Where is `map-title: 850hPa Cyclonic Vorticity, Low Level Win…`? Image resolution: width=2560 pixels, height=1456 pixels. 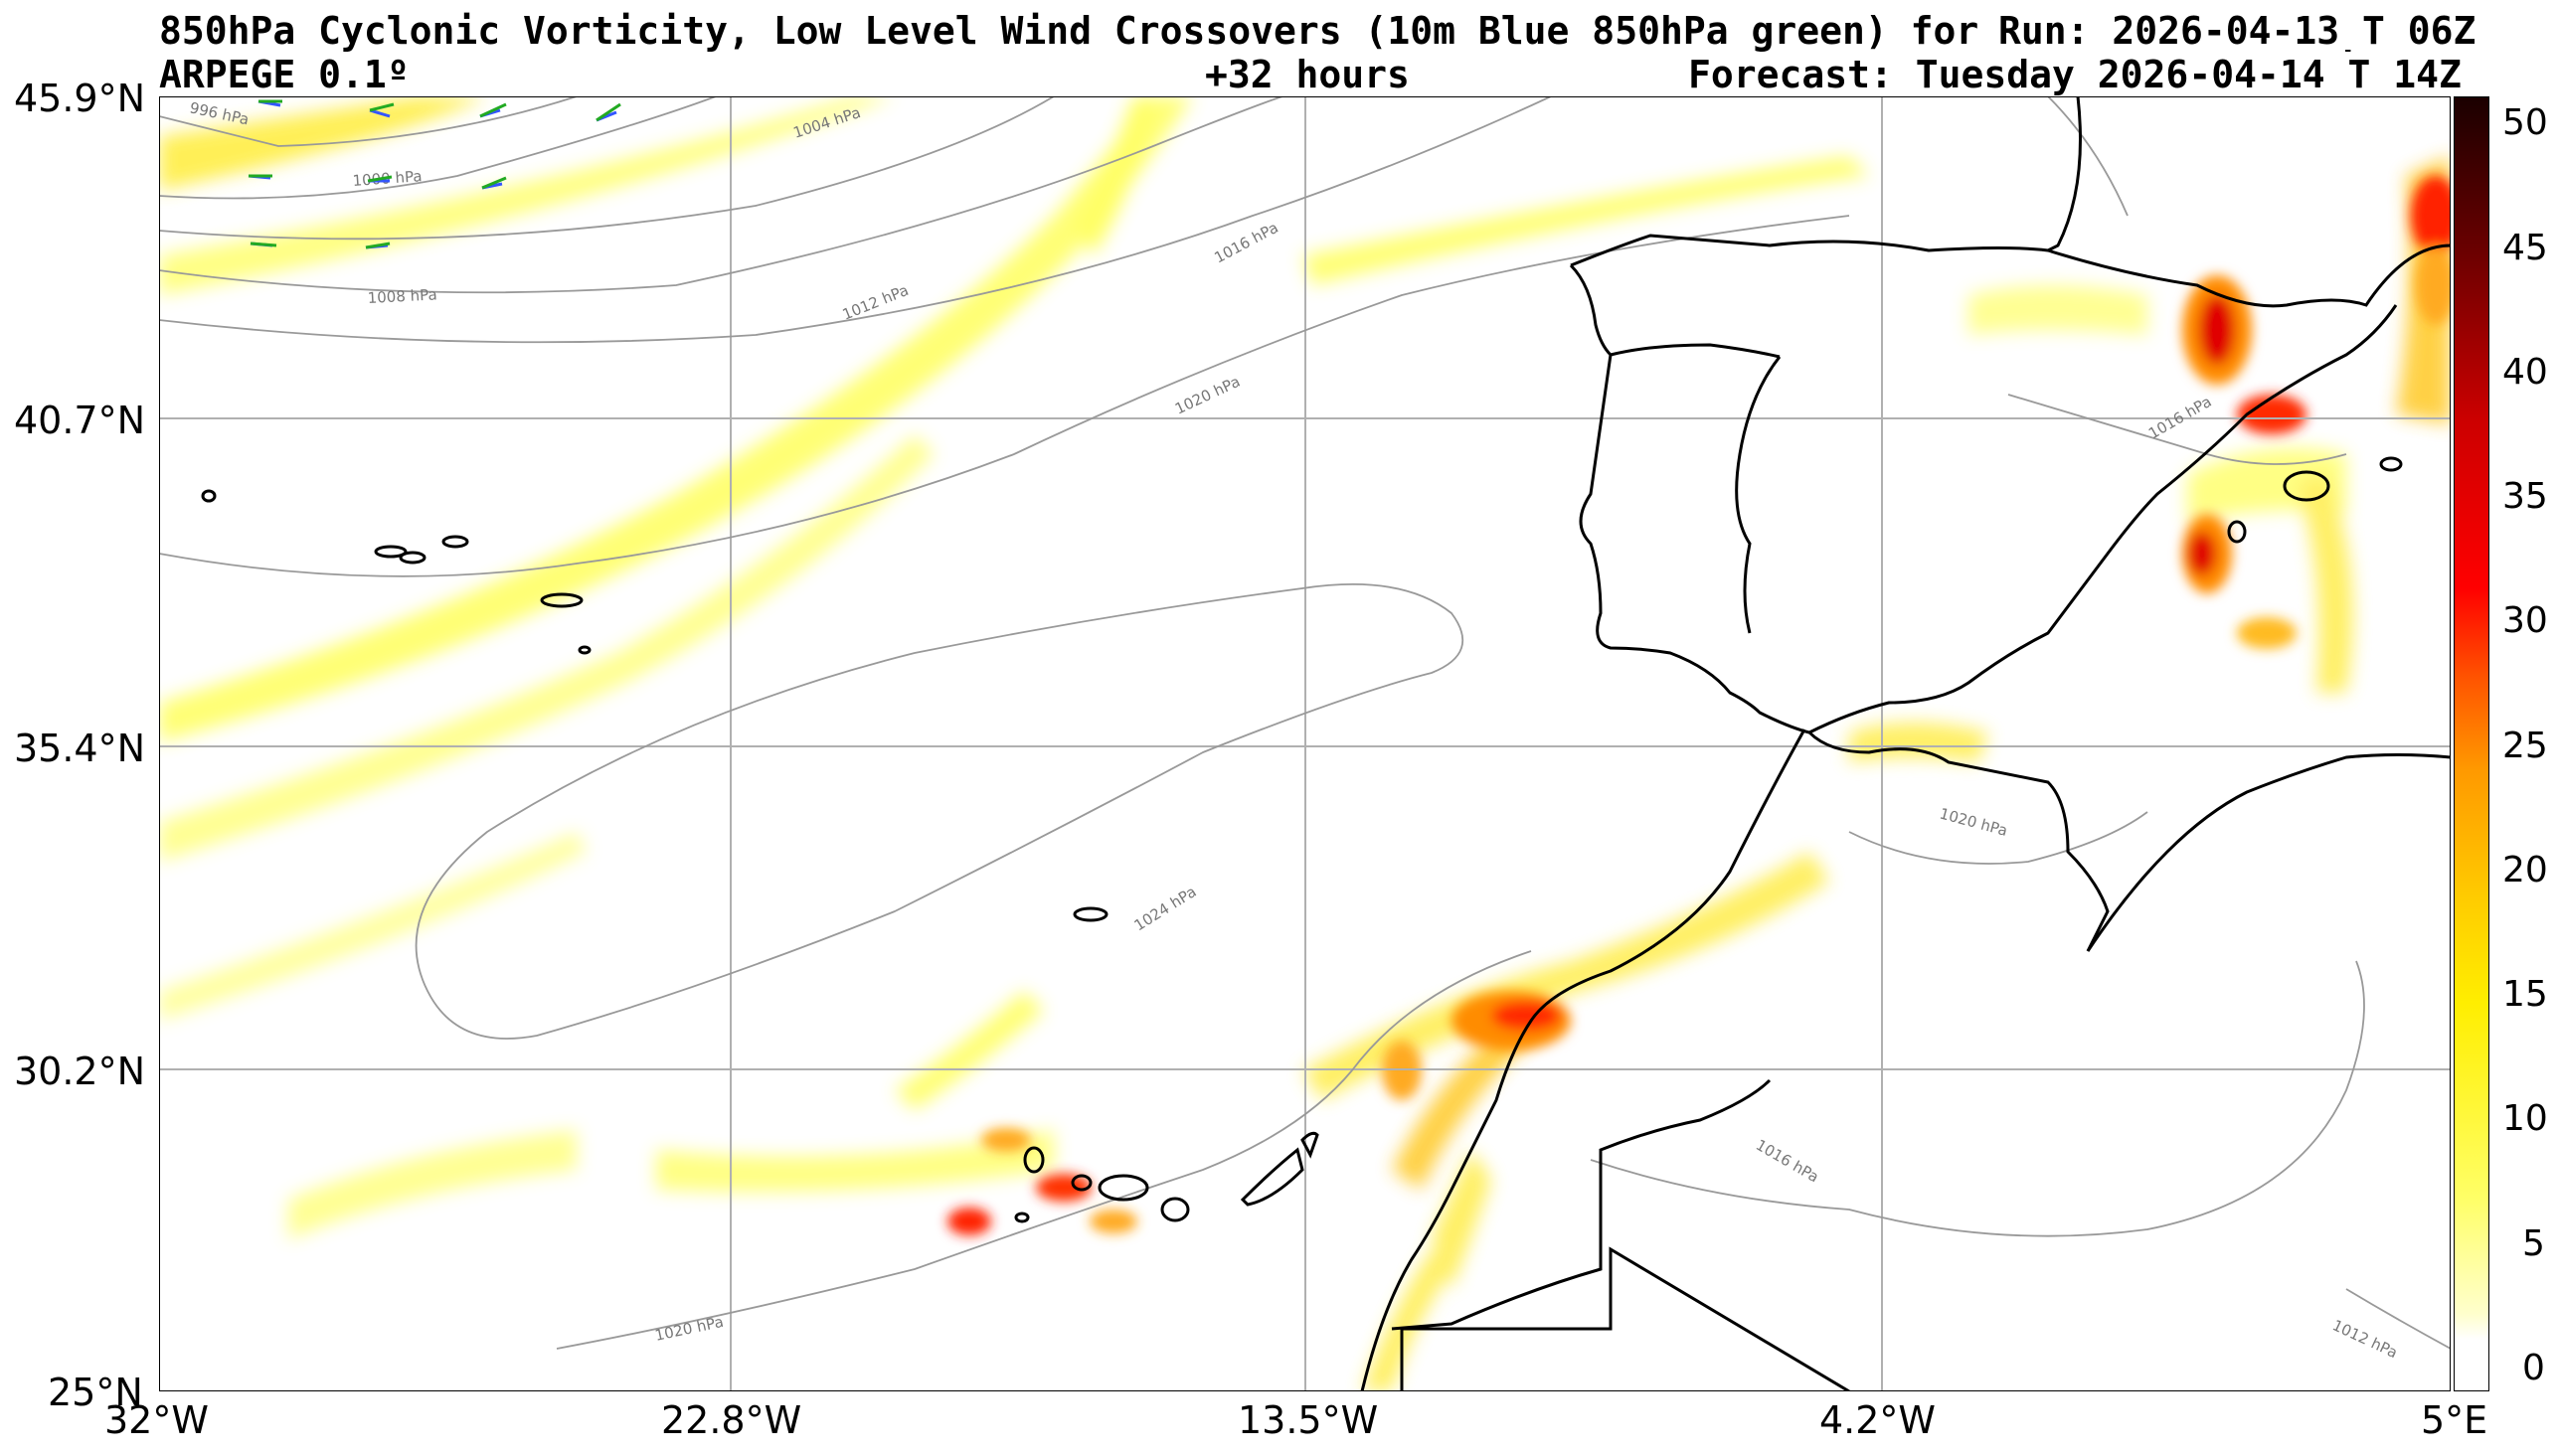 map-title: 850hPa Cyclonic Vorticity, Low Level Win… is located at coordinates (1262, 31).